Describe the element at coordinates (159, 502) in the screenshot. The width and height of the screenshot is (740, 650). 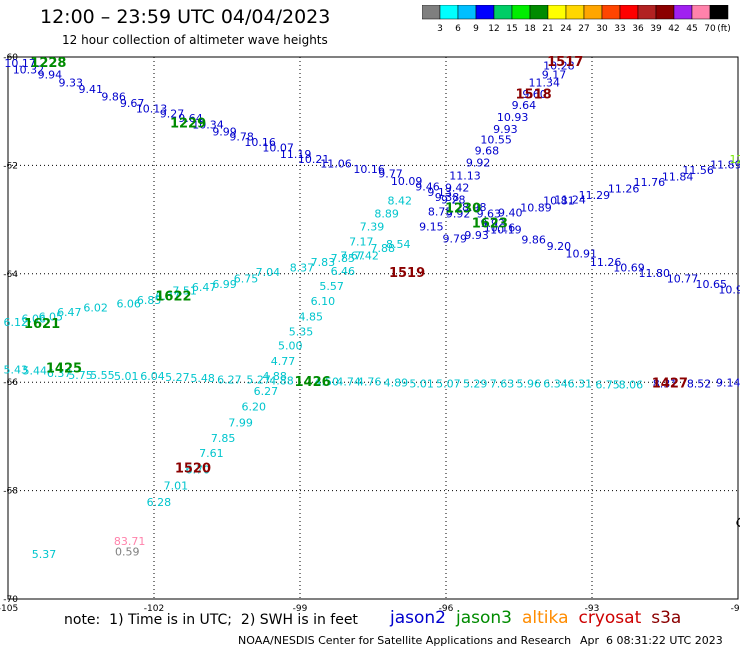
I see `wave-height-value: 6.28` at that location.